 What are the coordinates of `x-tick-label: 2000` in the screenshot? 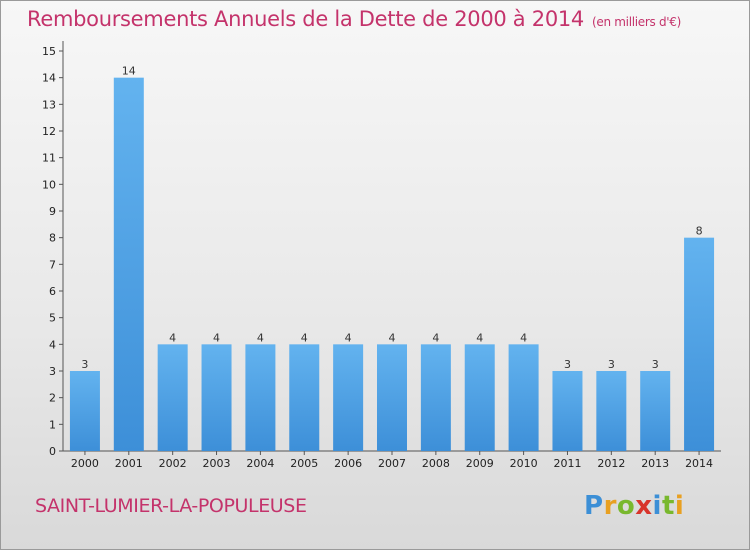 It's located at (85, 463).